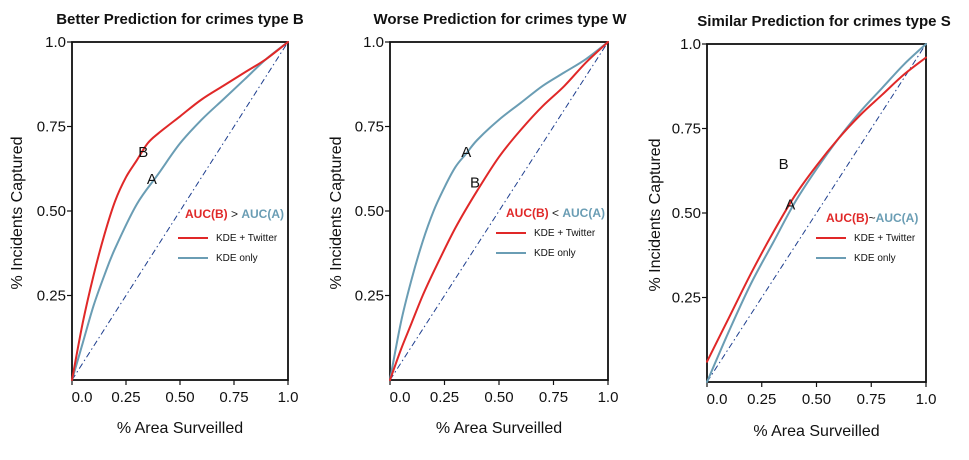 This screenshot has width=969, height=460. Describe the element at coordinates (180, 19) in the screenshot. I see `chart-title: Better Prediction for crimes type B` at that location.